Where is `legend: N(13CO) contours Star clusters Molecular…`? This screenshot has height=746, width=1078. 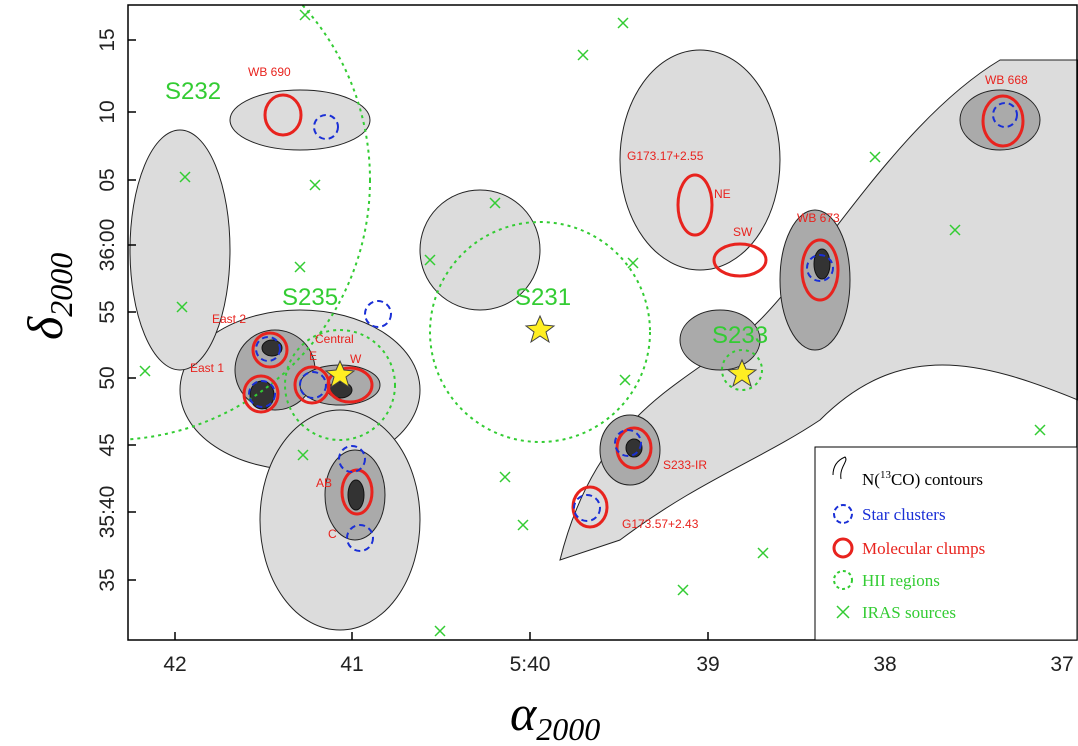 legend: N(13CO) contours Star clusters Molecular… is located at coordinates (946, 543).